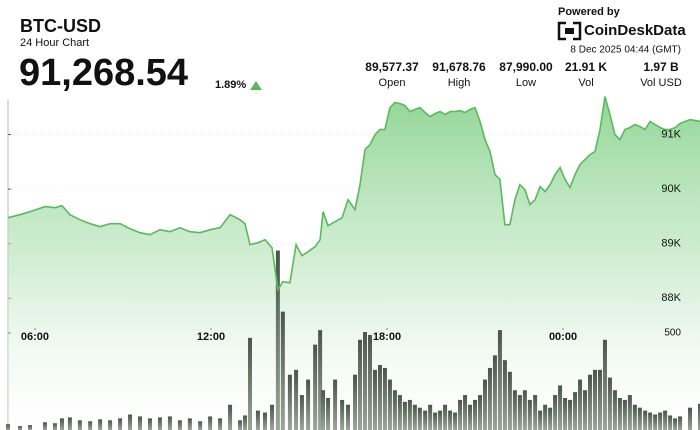 This screenshot has height=430, width=700. What do you see at coordinates (563, 337) in the screenshot?
I see `x-tick-label: 00:00` at bounding box center [563, 337].